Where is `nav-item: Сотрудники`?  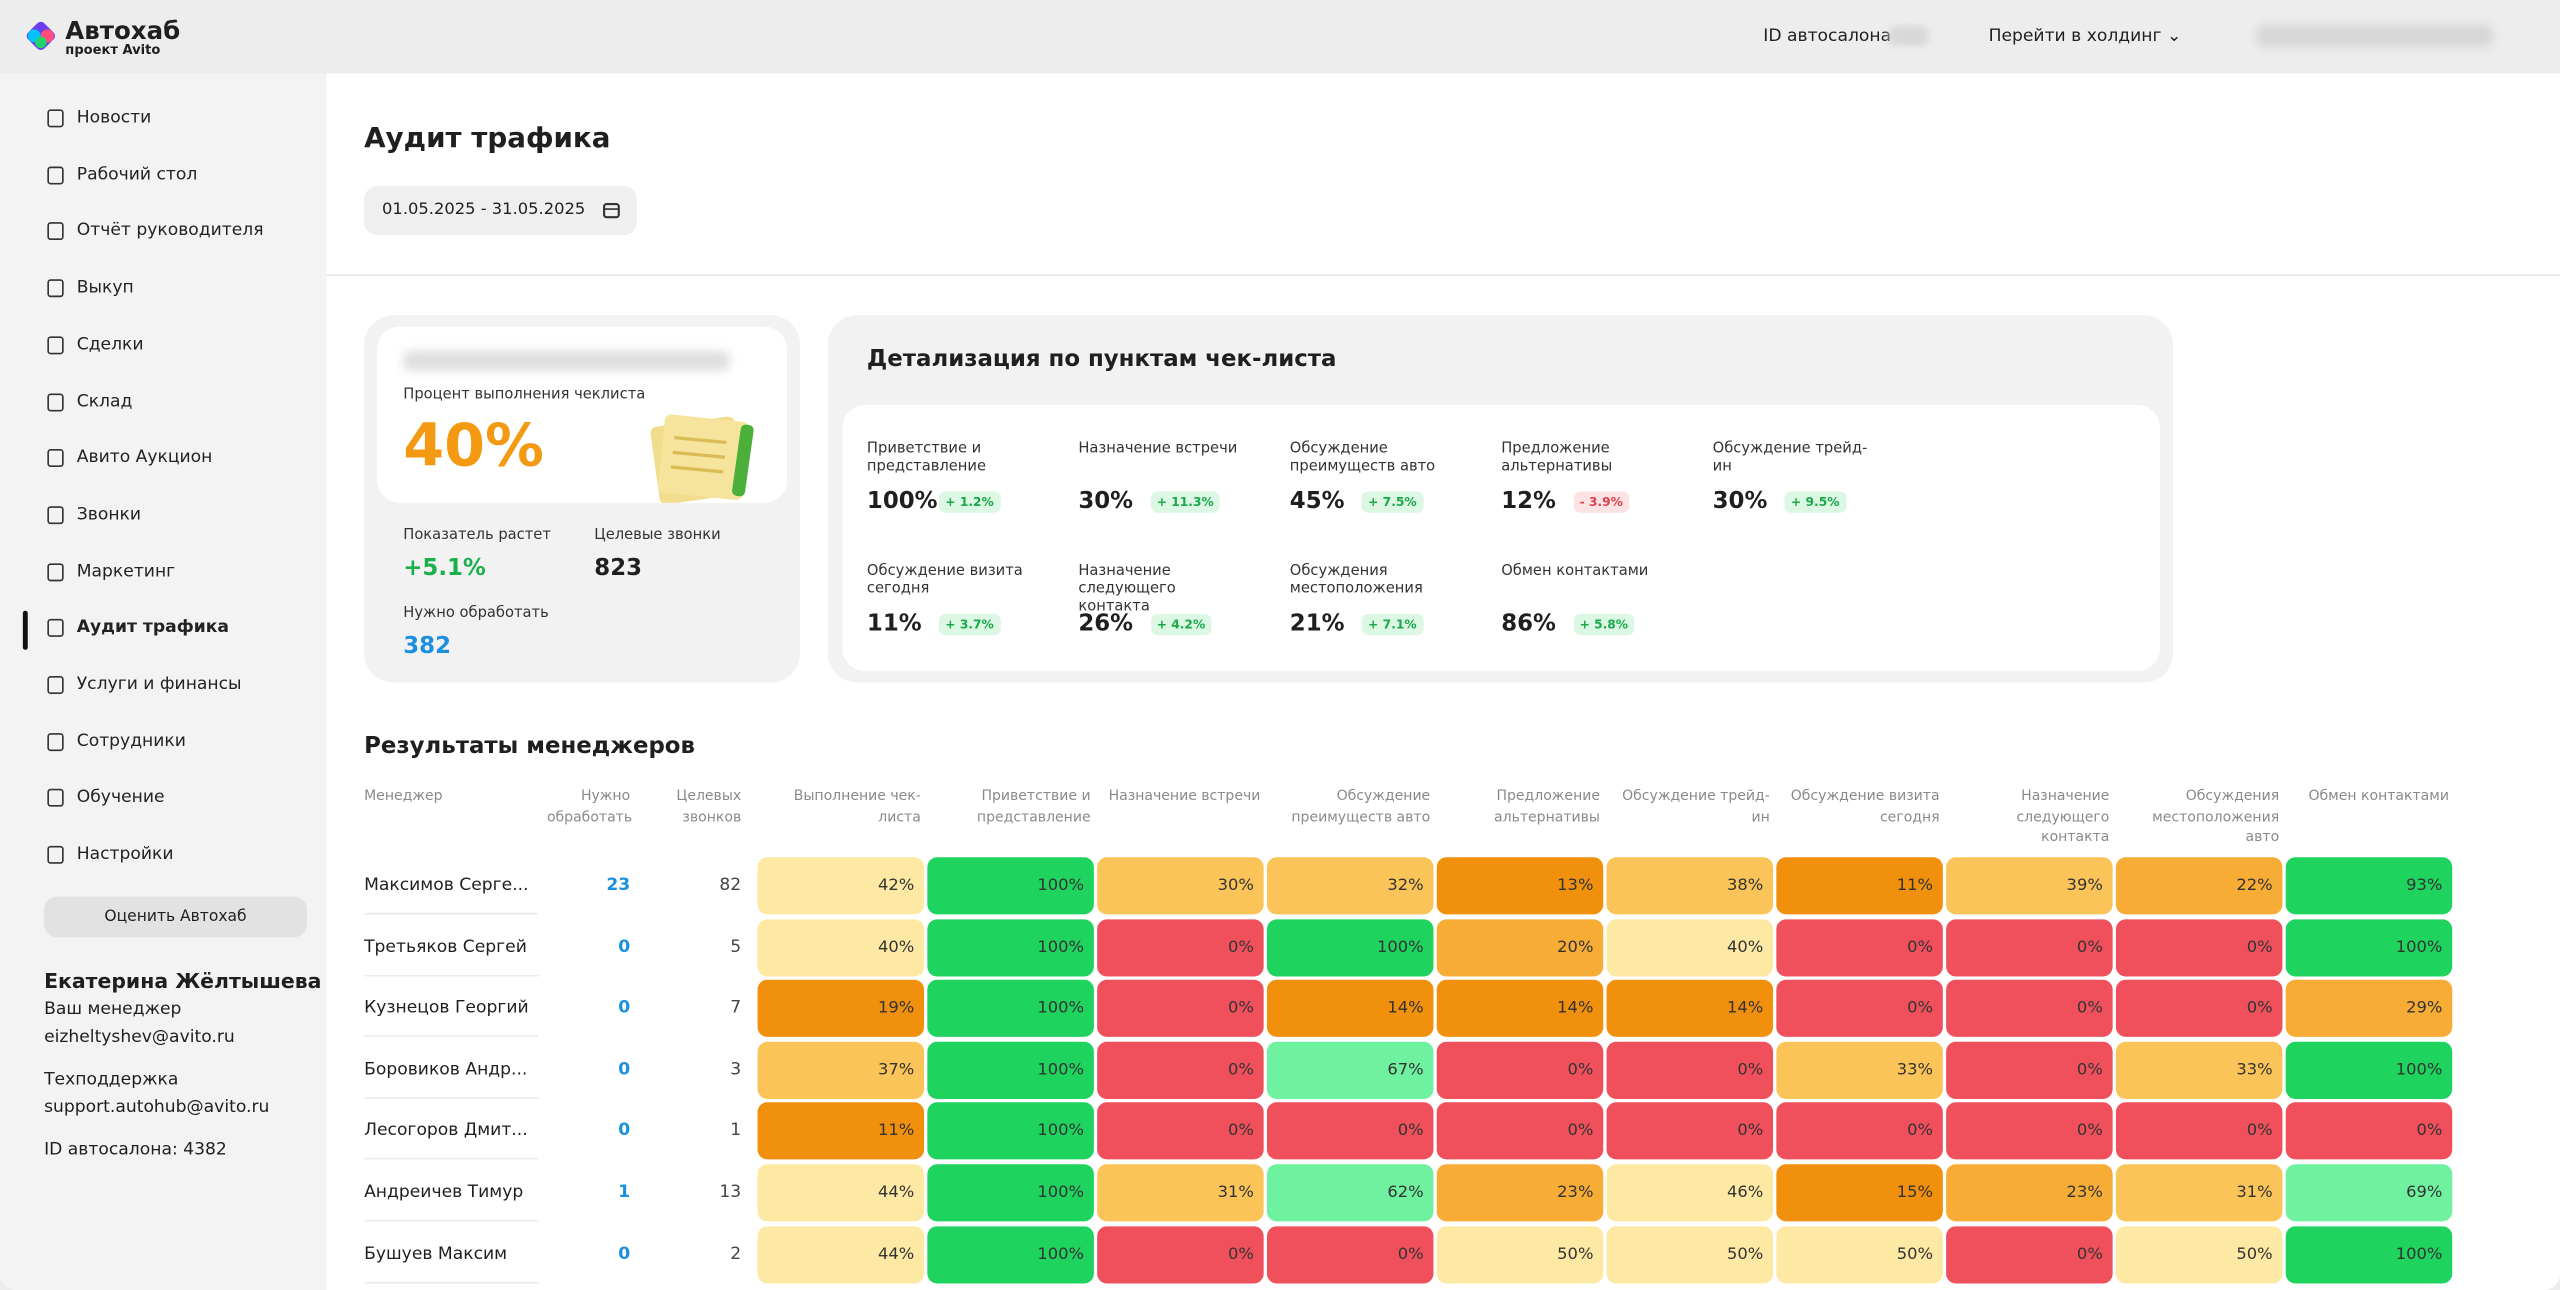 nav-item: Сотрудники is located at coordinates (174, 740).